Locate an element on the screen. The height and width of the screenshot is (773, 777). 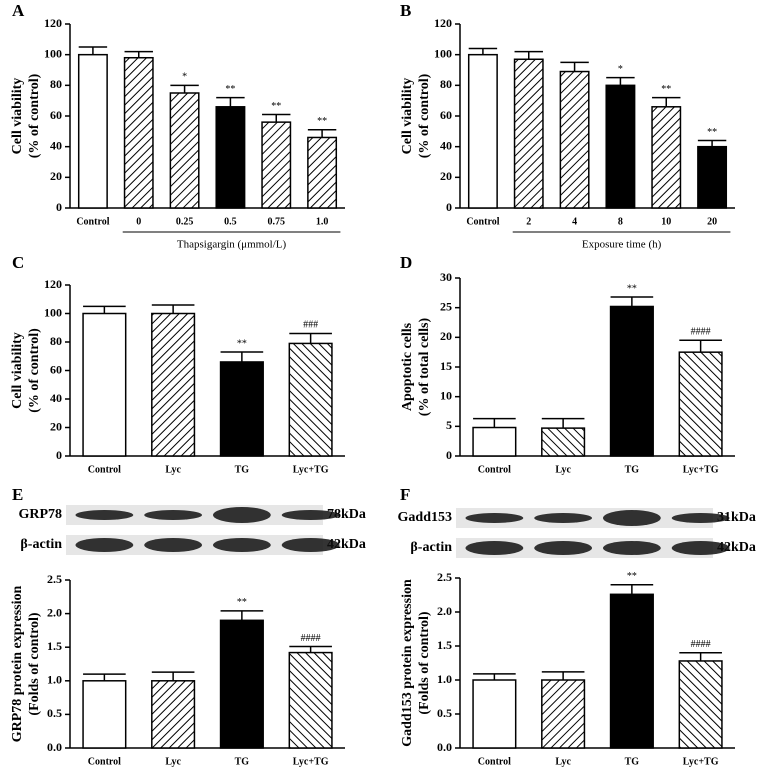
blot-size: 42kDa is located at coordinates (736, 547).